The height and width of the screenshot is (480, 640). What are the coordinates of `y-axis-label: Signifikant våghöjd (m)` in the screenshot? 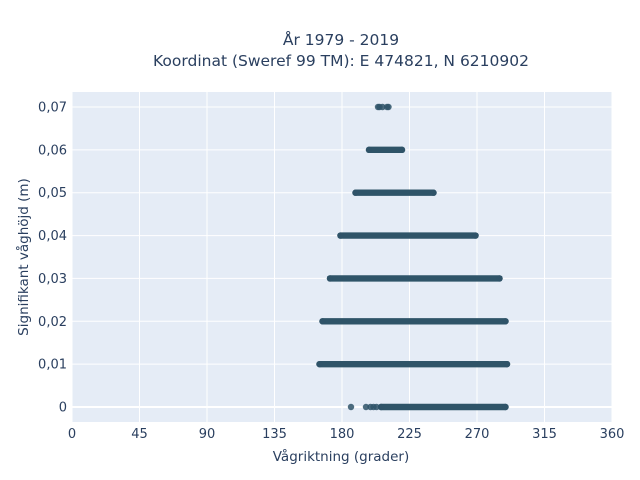 It's located at (23, 257).